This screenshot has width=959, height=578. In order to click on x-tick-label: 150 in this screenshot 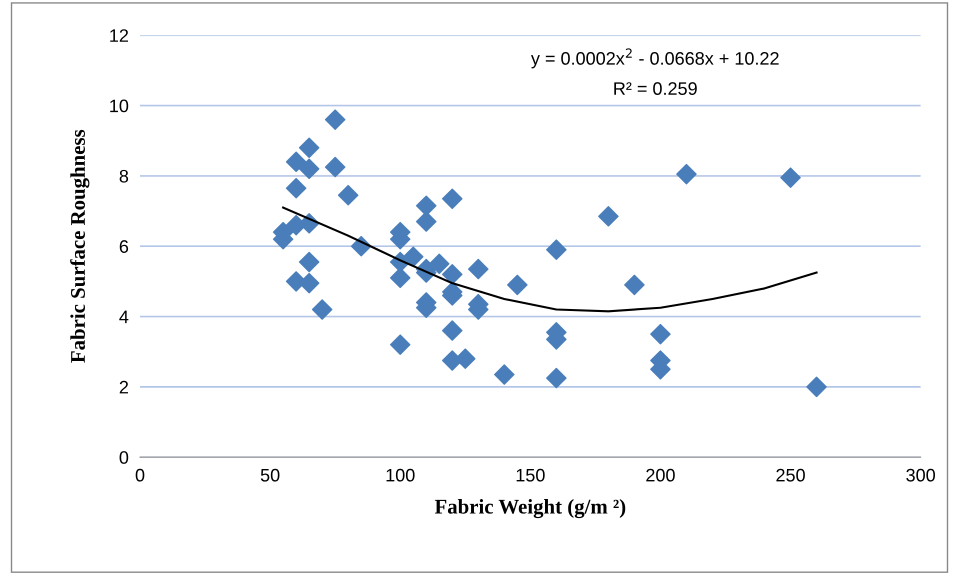, I will do `click(530, 475)`.